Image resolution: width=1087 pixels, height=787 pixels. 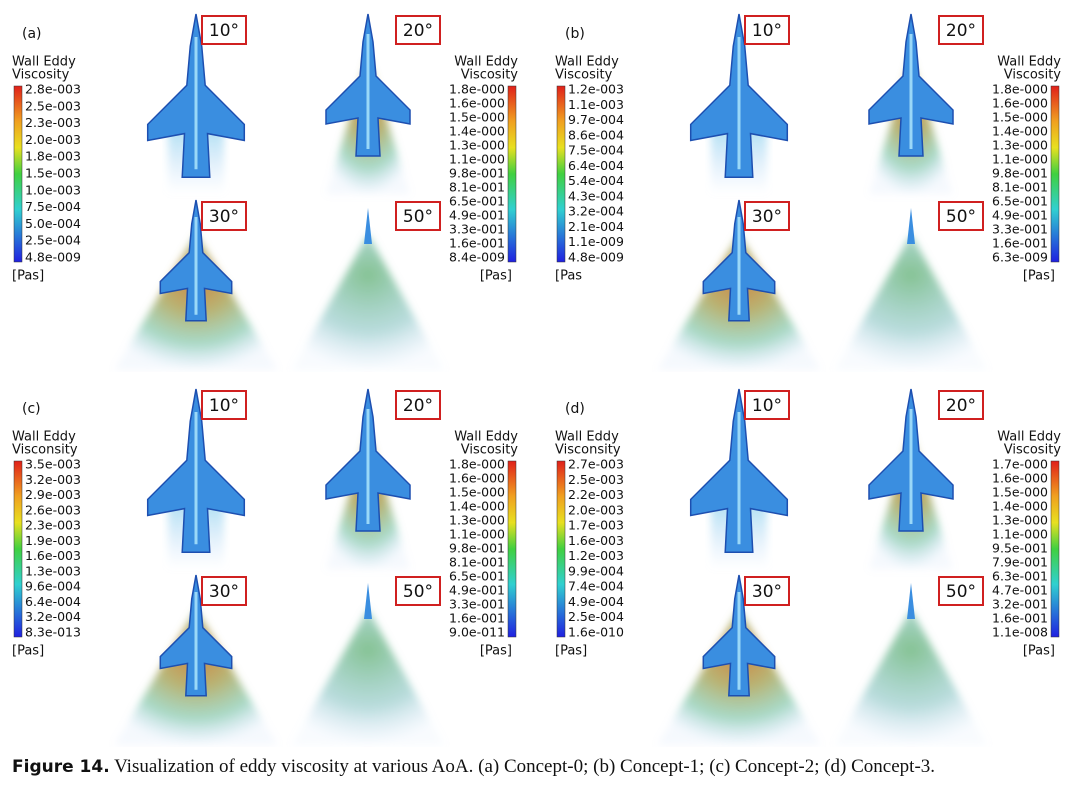 I want to click on colorbar-label: 7.4e-004, so click(x=596, y=586).